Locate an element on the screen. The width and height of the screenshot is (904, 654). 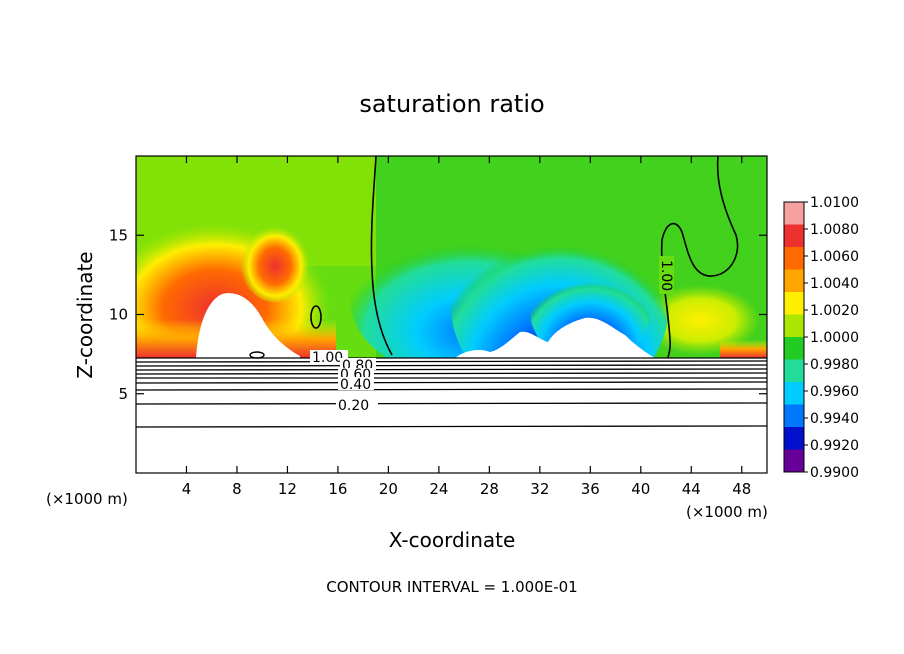
colorbar-label: 1.0040 is located at coordinates (834, 284).